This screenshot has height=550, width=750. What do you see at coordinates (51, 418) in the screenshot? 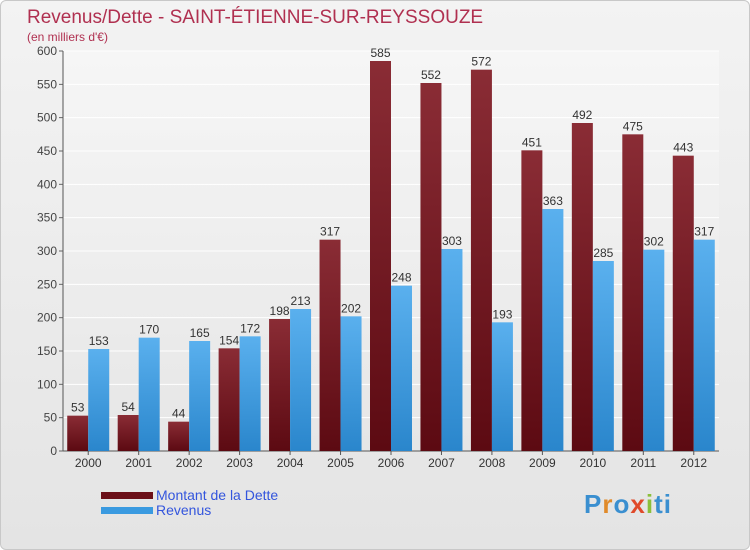
I see `y-tick-label: 50` at bounding box center [51, 418].